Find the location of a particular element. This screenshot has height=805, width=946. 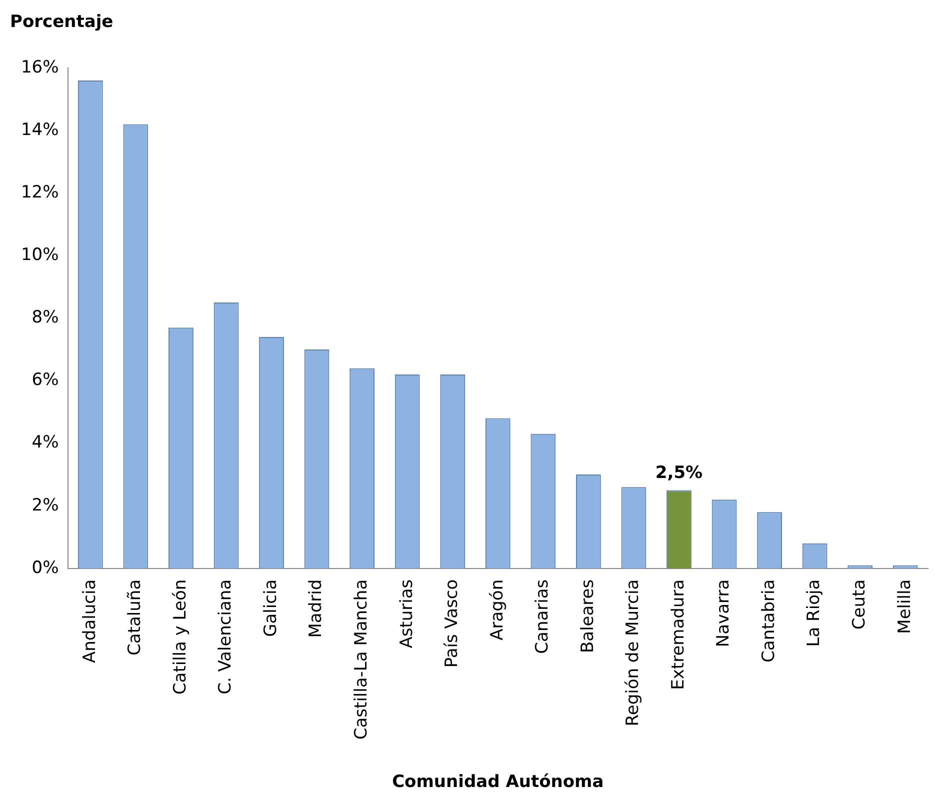

y-tick-label: 14% is located at coordinates (39, 130).